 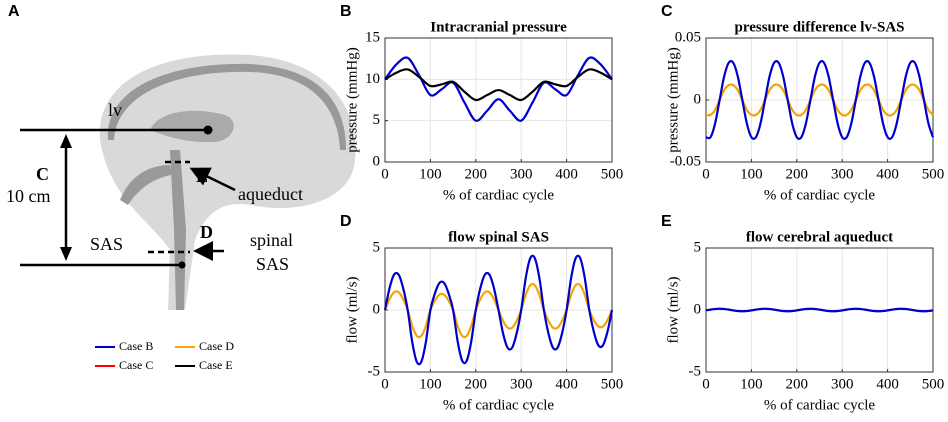 What do you see at coordinates (685, 161) in the screenshot?
I see `y-tick-label: -0.05` at bounding box center [685, 161].